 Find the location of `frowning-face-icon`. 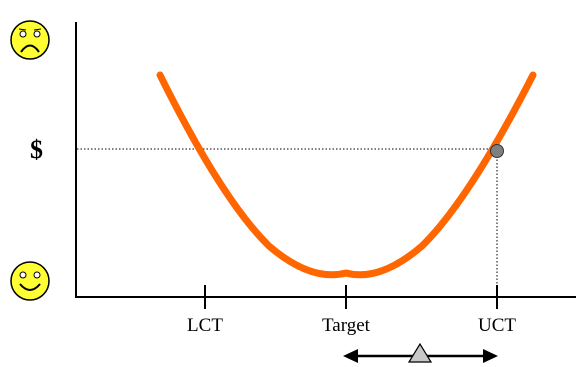

frowning-face-icon is located at coordinates (30, 40).